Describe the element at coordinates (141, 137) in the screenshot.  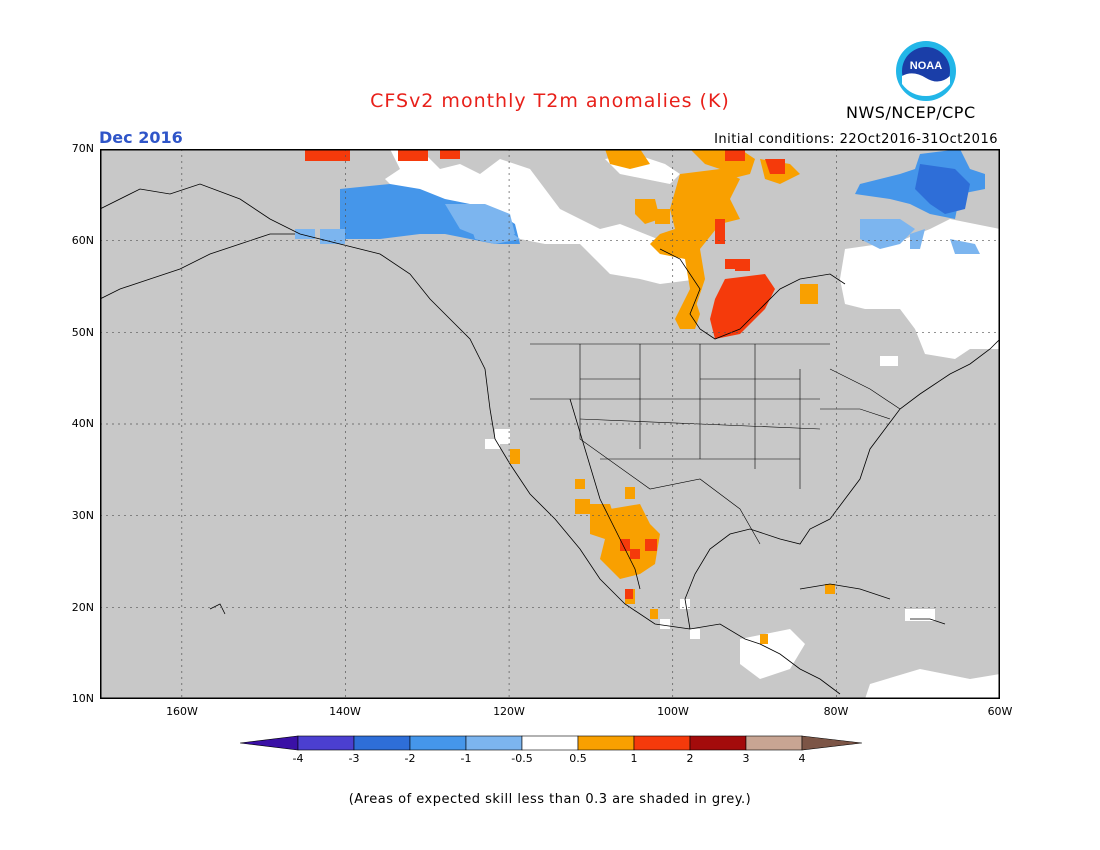
I see `forecast-period: Dec 2016` at that location.